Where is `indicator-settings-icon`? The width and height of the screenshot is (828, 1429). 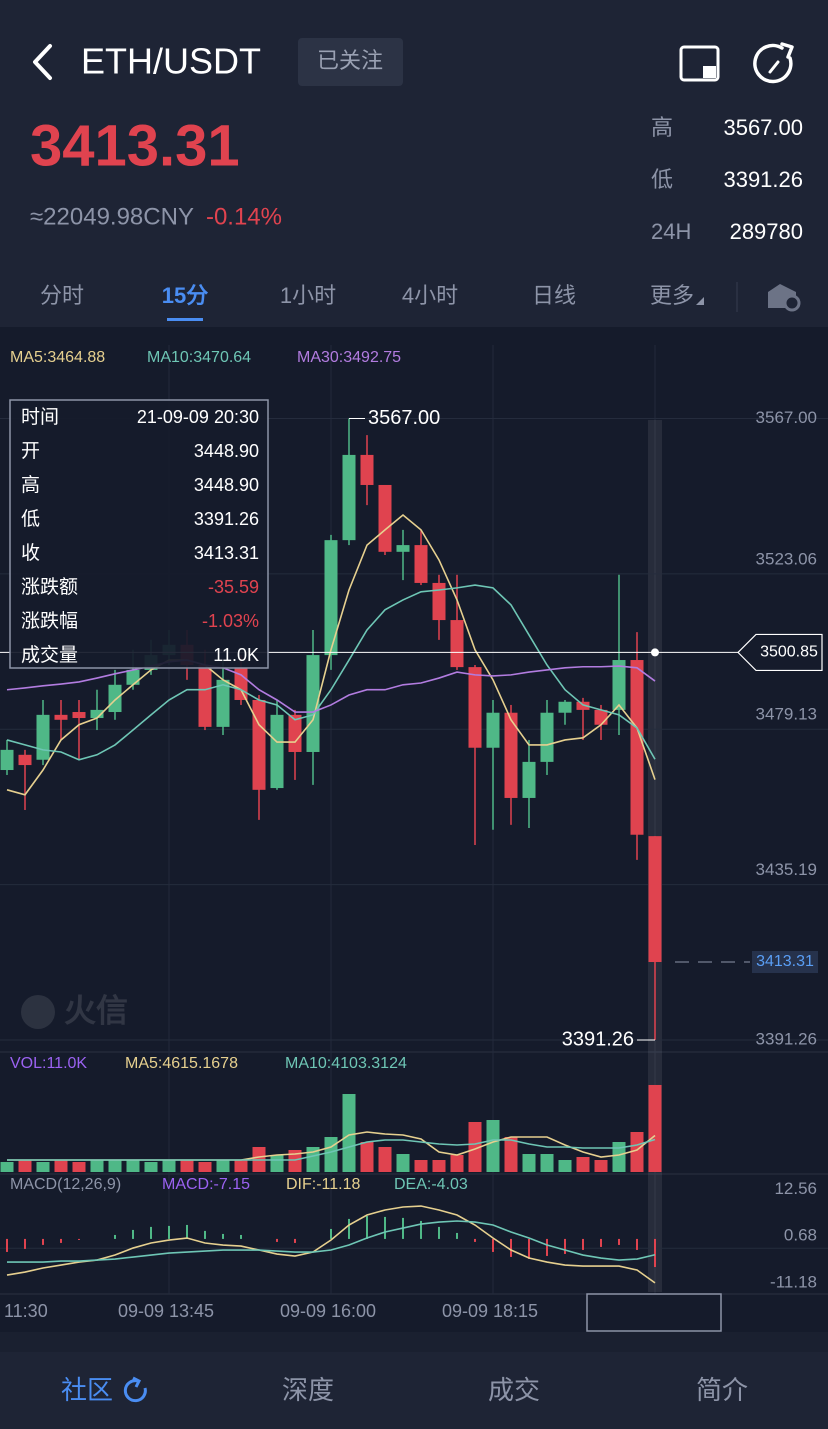 indicator-settings-icon is located at coordinates (784, 298).